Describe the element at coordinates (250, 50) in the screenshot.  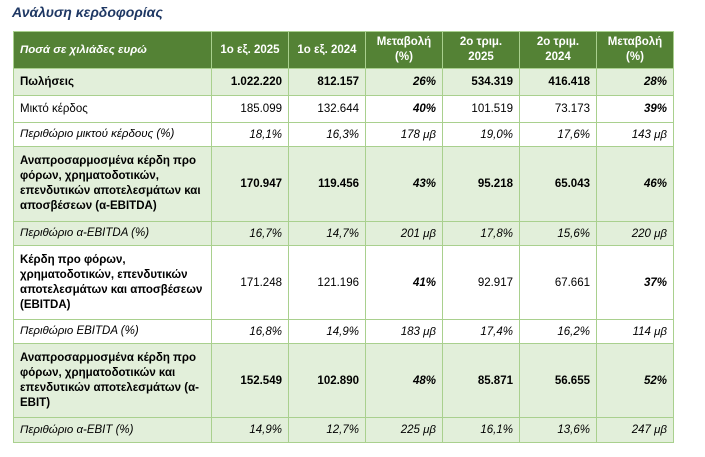
I see `column-header-h1-2025: 1ο εξ. 2025` at that location.